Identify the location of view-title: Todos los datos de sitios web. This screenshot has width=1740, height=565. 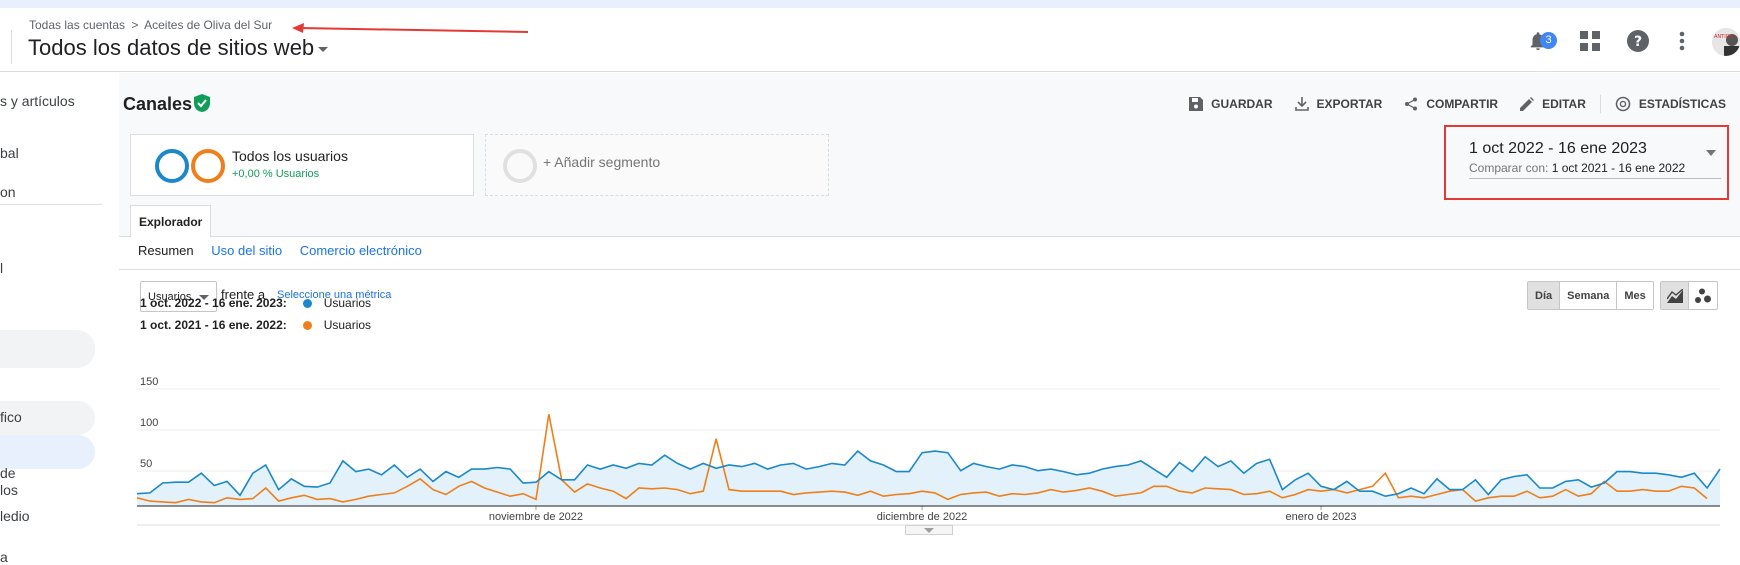
(171, 47).